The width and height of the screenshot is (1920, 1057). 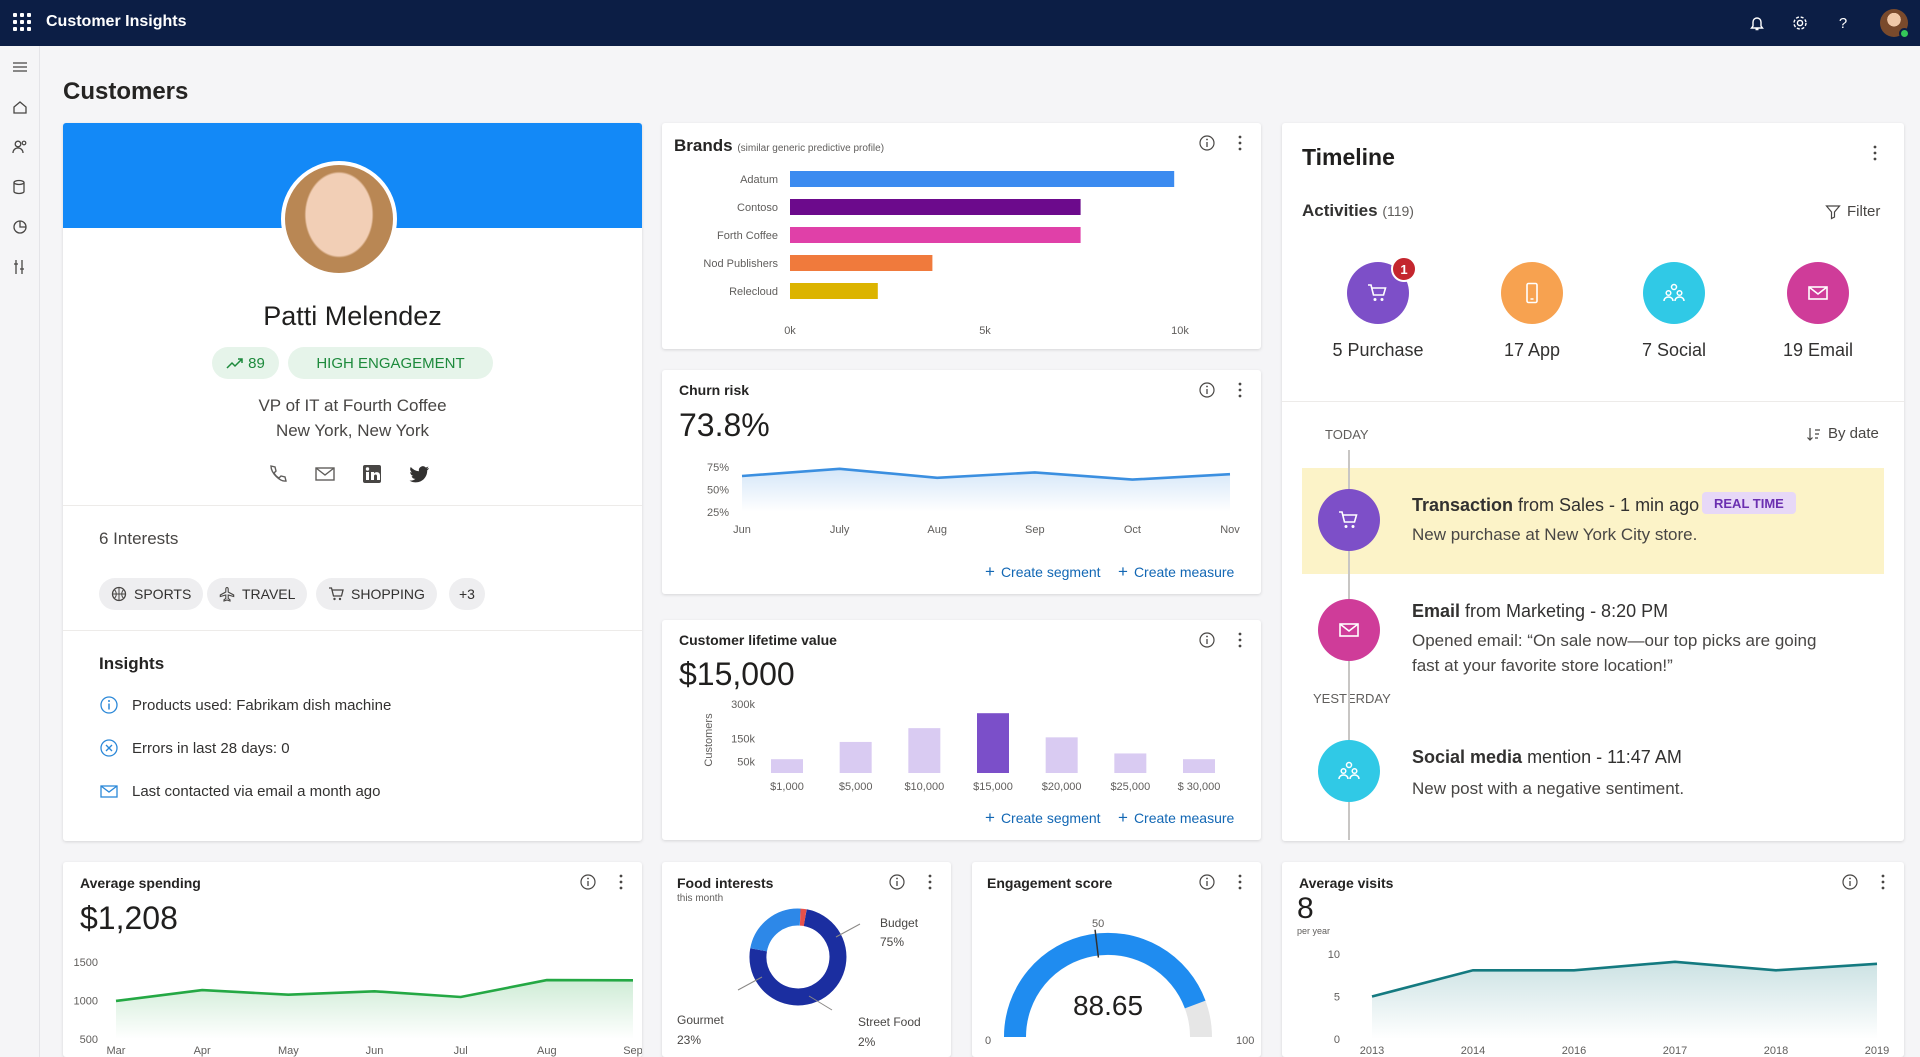 I want to click on event-title: Transaction from Sales - 1 min ago, so click(x=1556, y=505).